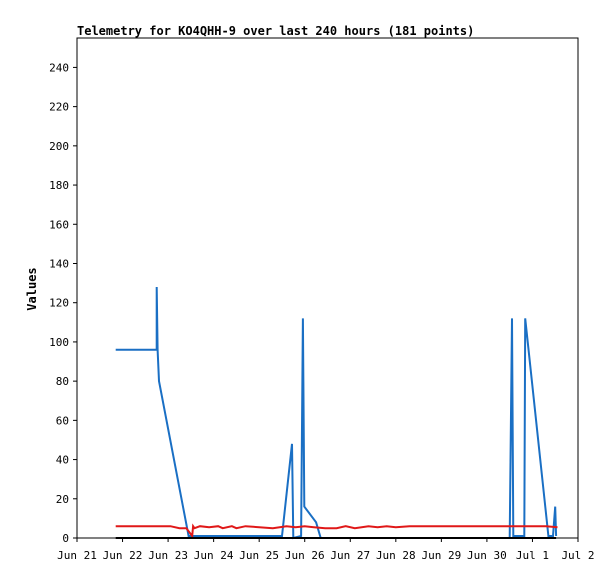  What do you see at coordinates (214, 555) in the screenshot?
I see `x-tick-label: Jun 24` at bounding box center [214, 555].